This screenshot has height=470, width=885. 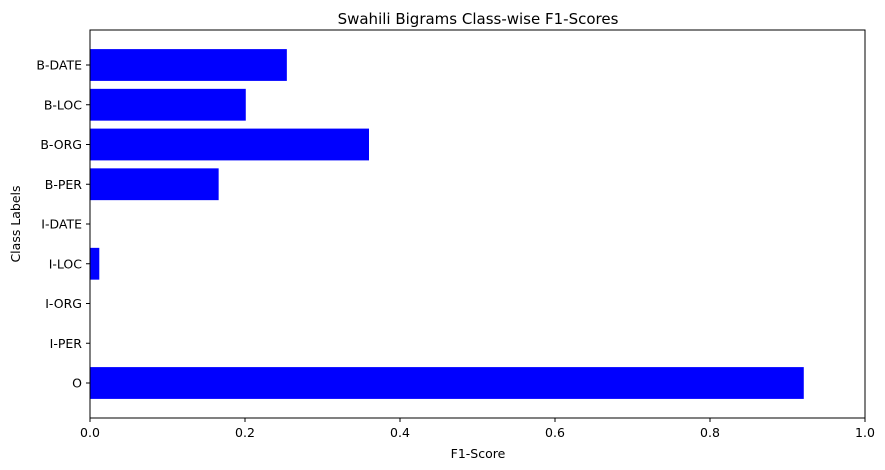 What do you see at coordinates (865, 432) in the screenshot?
I see `x-tick-label: 1.0` at bounding box center [865, 432].